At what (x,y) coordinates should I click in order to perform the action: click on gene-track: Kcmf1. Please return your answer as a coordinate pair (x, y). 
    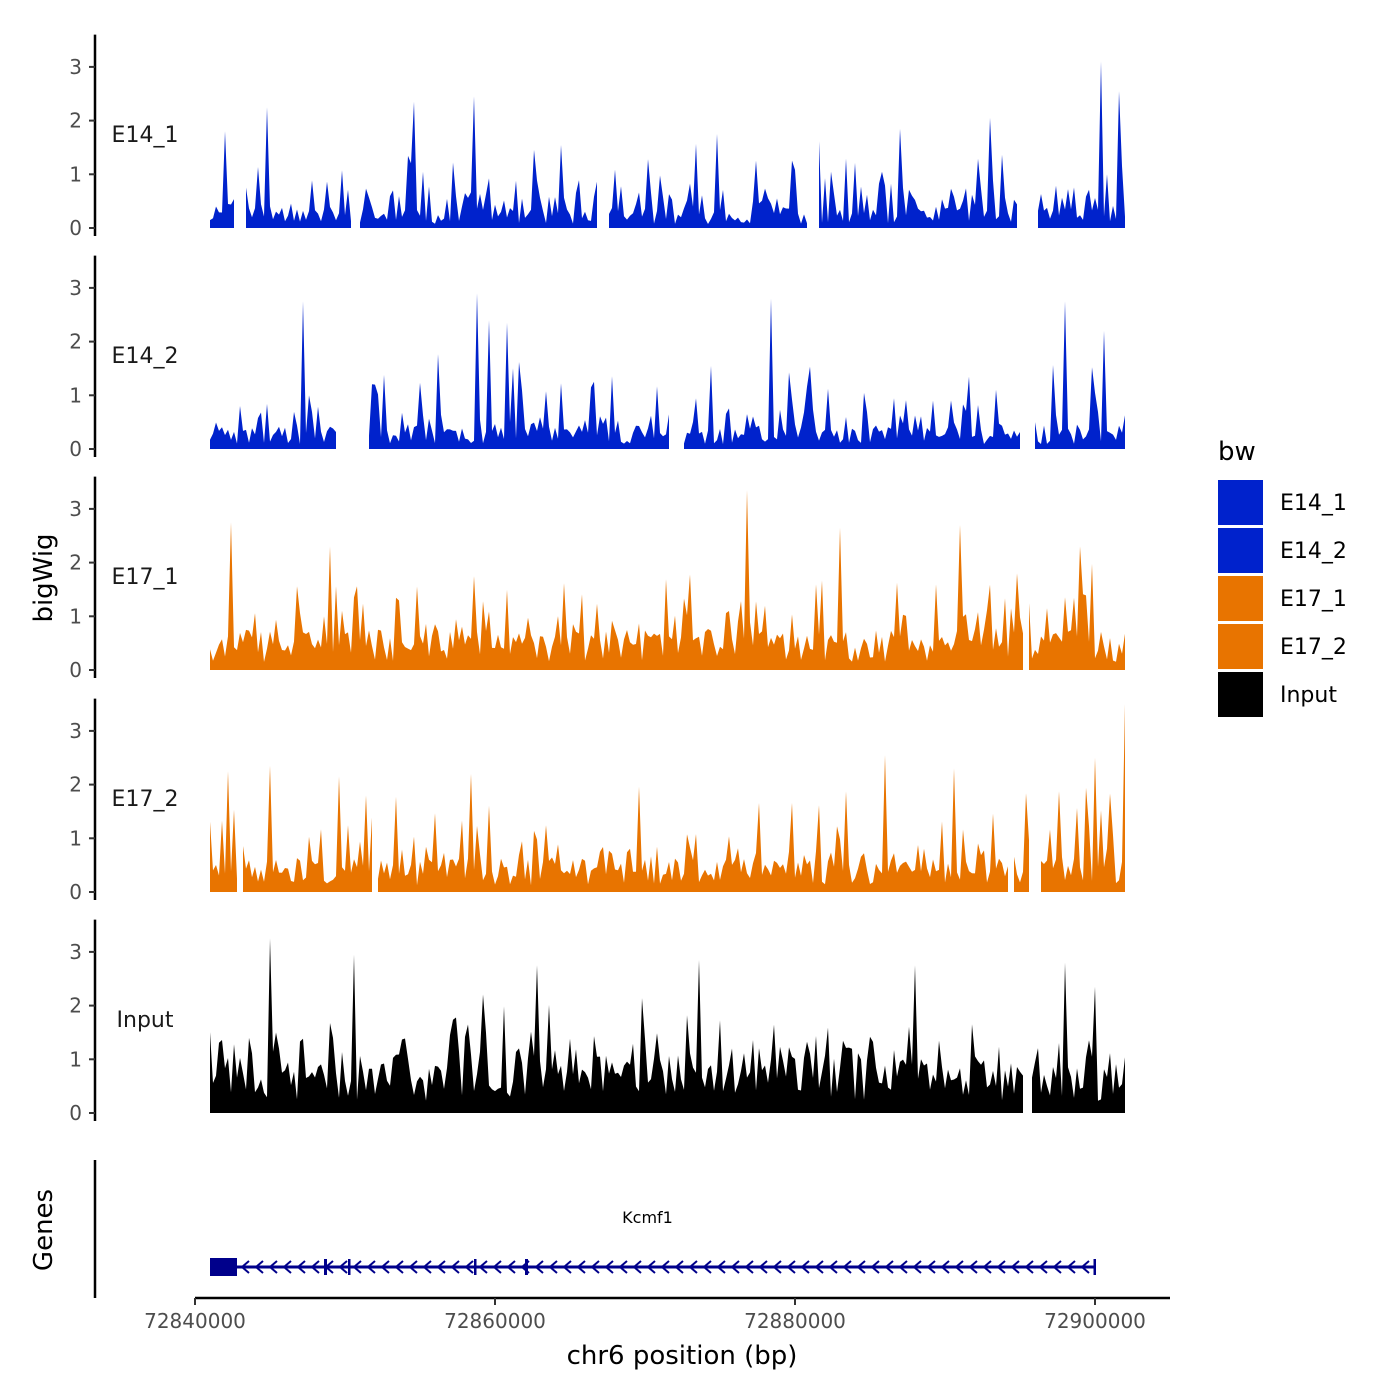
    Looking at the image, I should click on (594, 1229).